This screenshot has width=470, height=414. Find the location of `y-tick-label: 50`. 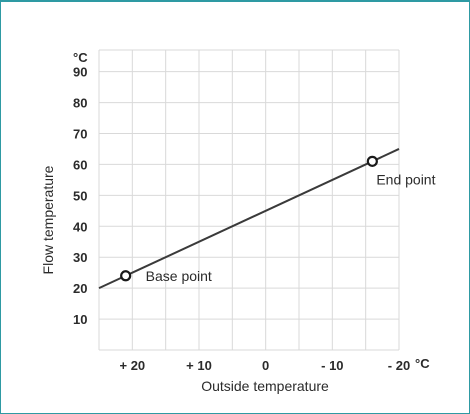

y-tick-label: 50 is located at coordinates (80, 195).